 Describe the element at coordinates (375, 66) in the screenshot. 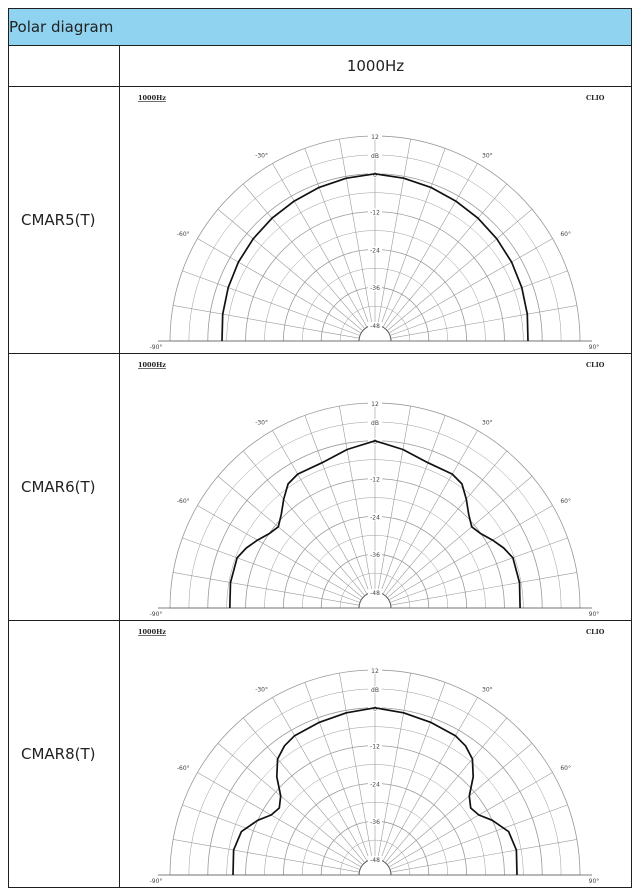

I see `frequency-label: 1000Hz` at that location.